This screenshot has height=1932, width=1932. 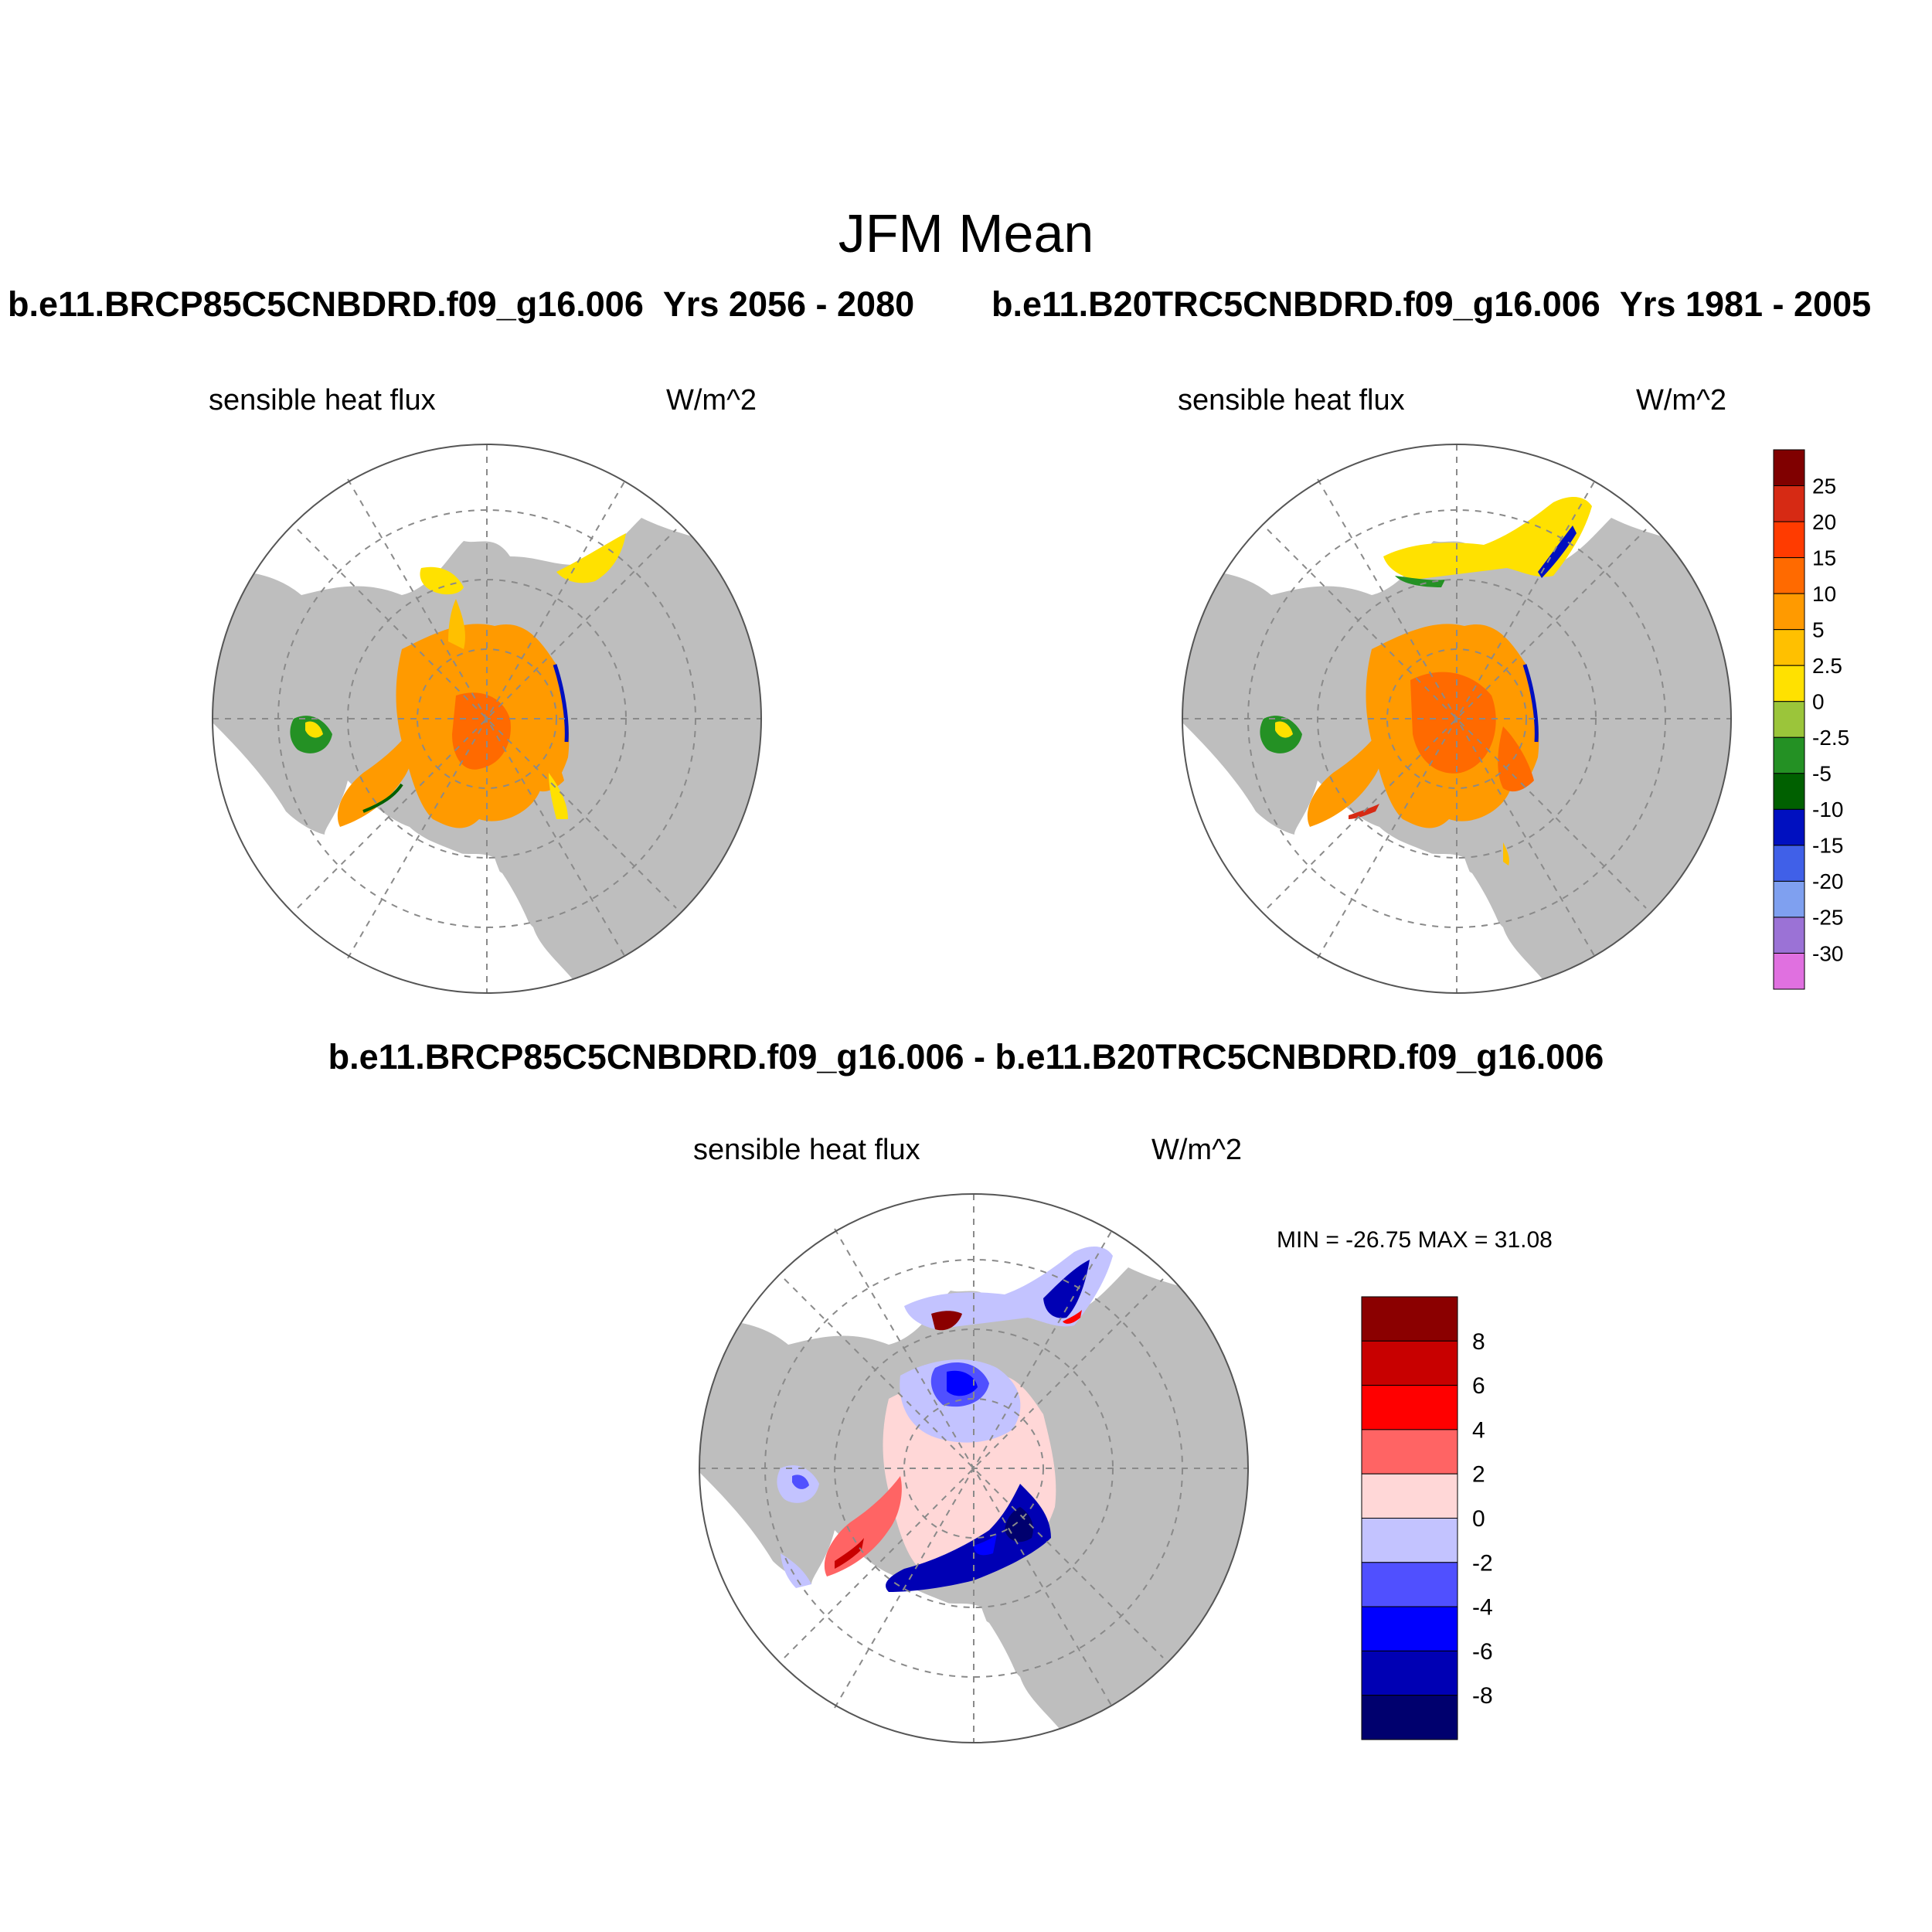 What do you see at coordinates (1745, 304) in the screenshot?
I see `right-years: Yrs 1981 - 2005` at bounding box center [1745, 304].